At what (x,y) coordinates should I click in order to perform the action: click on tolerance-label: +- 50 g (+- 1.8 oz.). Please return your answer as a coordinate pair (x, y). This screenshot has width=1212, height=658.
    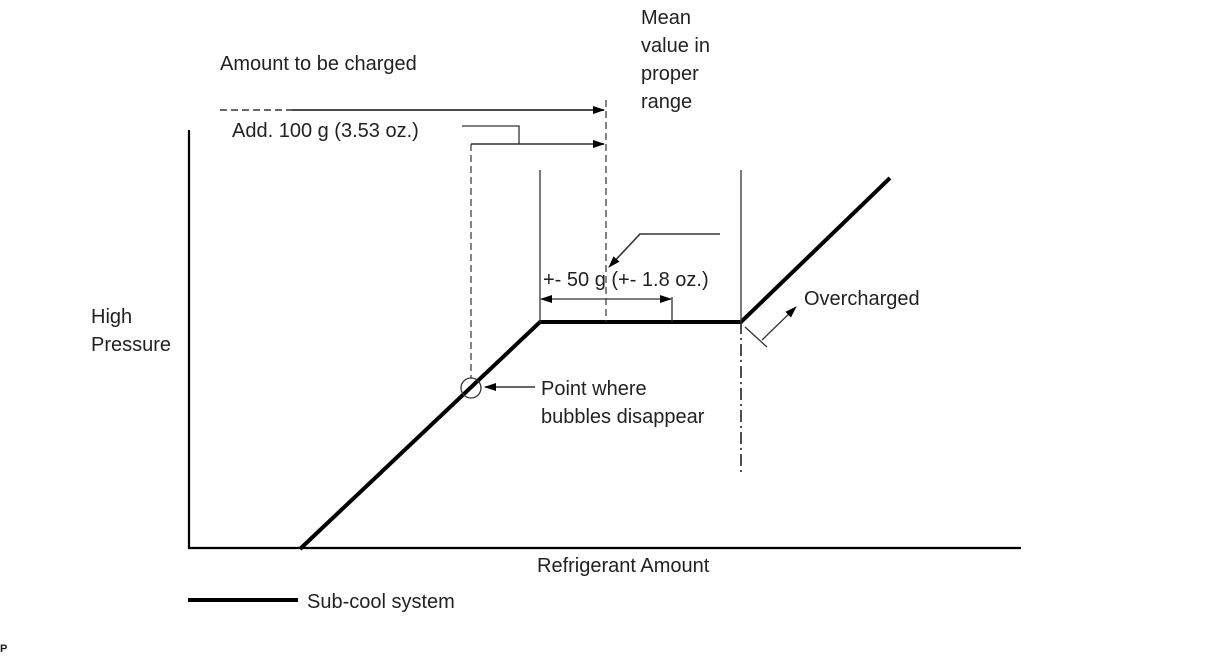
    Looking at the image, I should click on (626, 280).